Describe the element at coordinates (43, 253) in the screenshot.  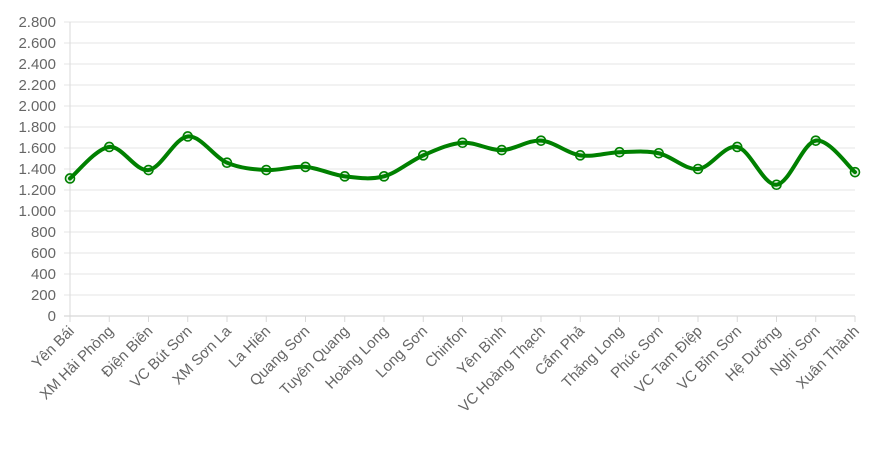
I see `y-tick-label: 600` at that location.